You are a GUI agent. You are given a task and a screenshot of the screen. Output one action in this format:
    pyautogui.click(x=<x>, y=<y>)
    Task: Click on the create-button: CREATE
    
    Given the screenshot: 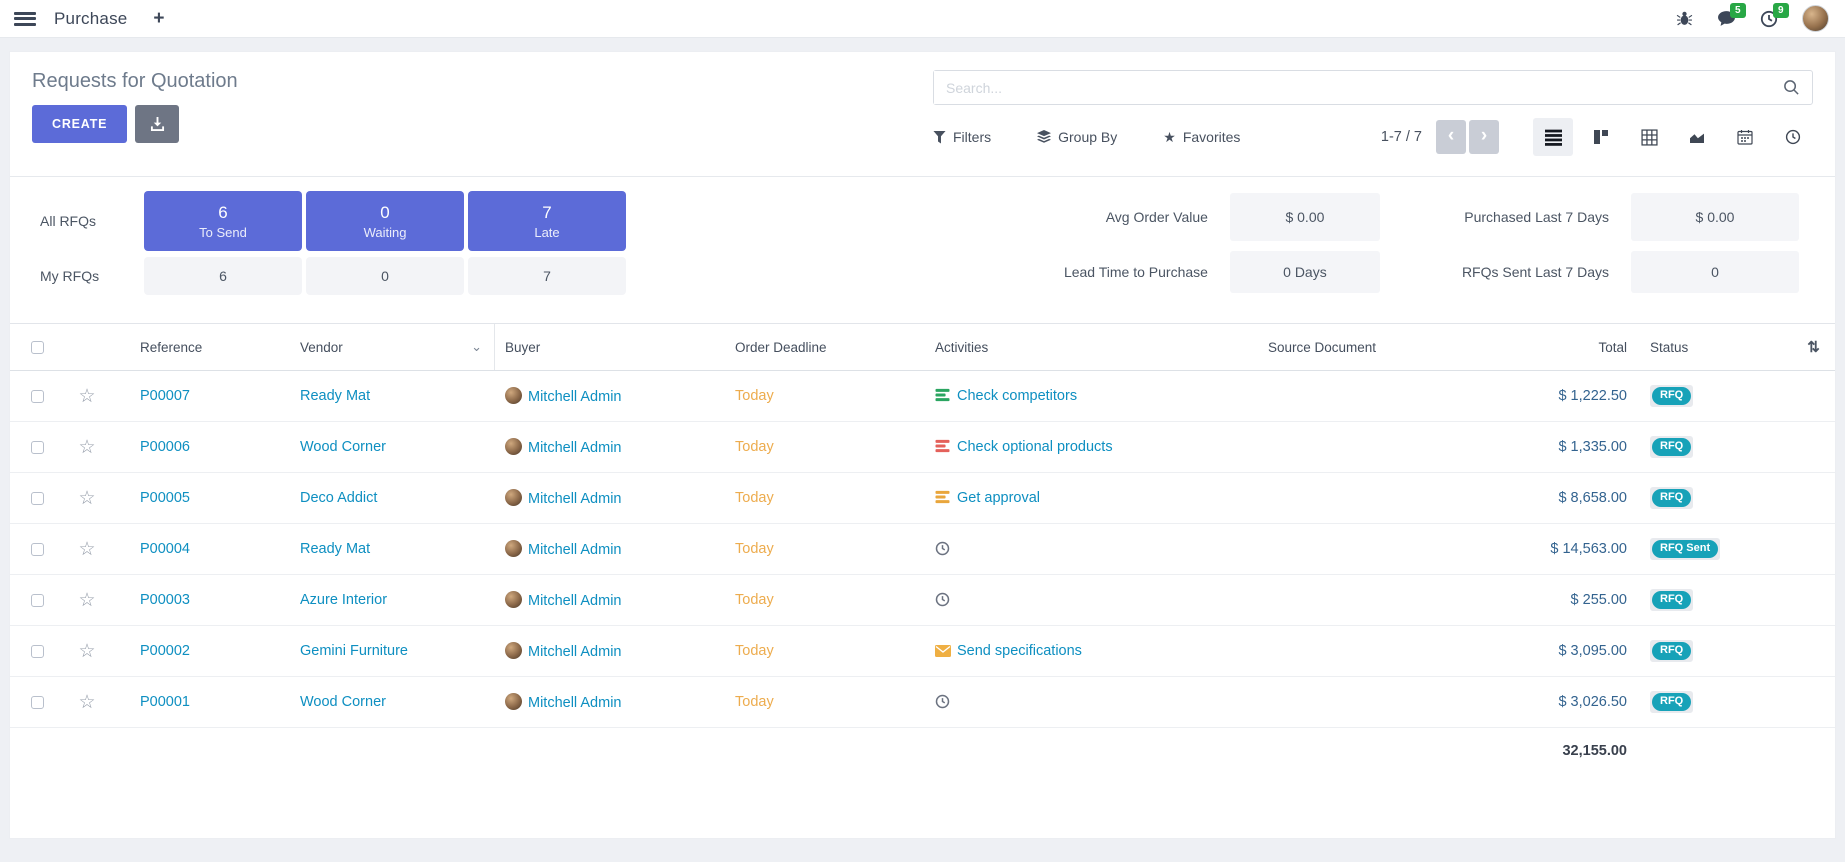 What is the action you would take?
    pyautogui.click(x=80, y=124)
    